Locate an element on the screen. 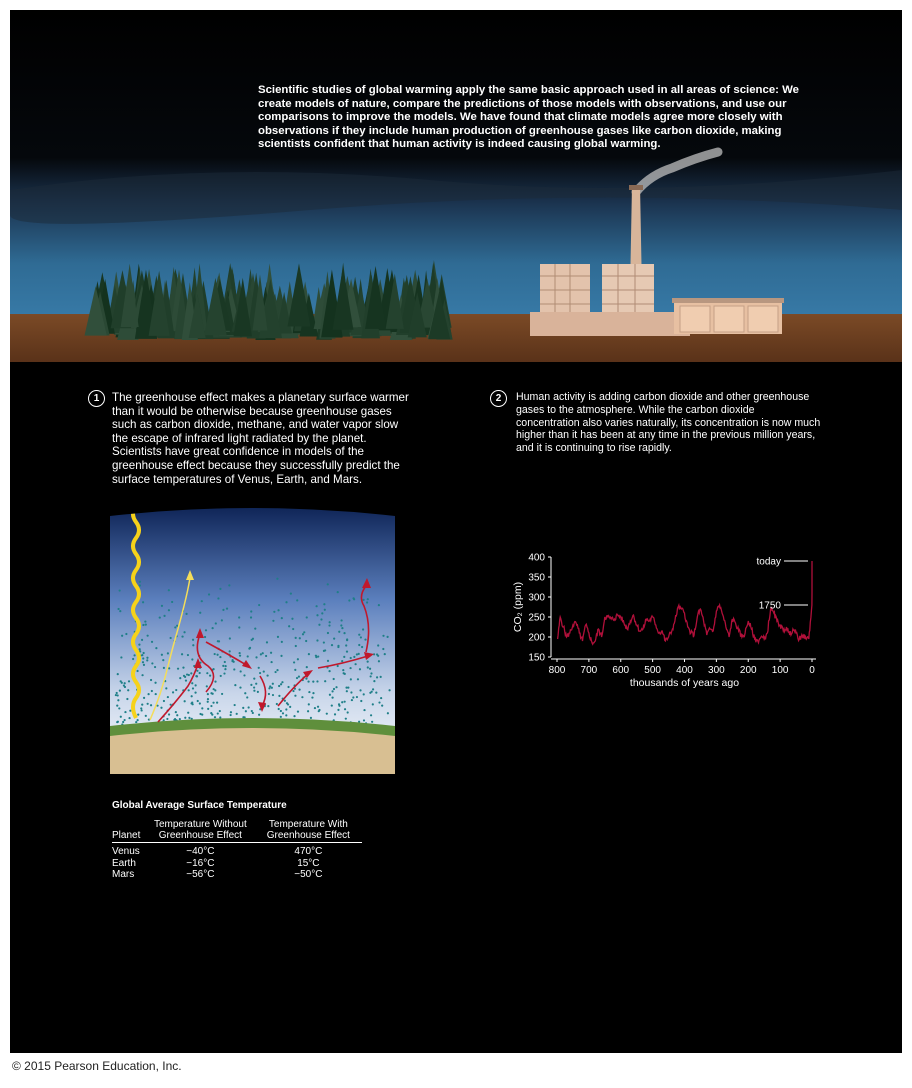 The image size is (912, 1088). header-with: Temperature With Greenhouse Effect is located at coordinates (308, 831).